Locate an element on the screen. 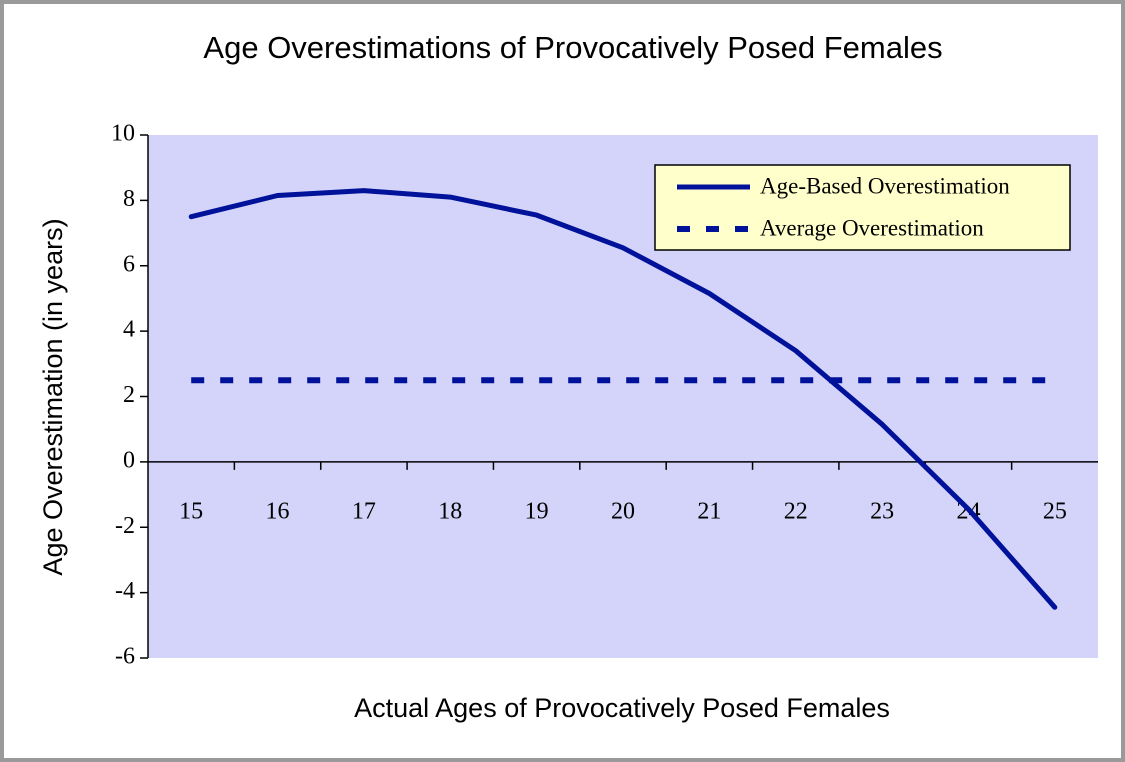  x-tick-label: 20 is located at coordinates (623, 511).